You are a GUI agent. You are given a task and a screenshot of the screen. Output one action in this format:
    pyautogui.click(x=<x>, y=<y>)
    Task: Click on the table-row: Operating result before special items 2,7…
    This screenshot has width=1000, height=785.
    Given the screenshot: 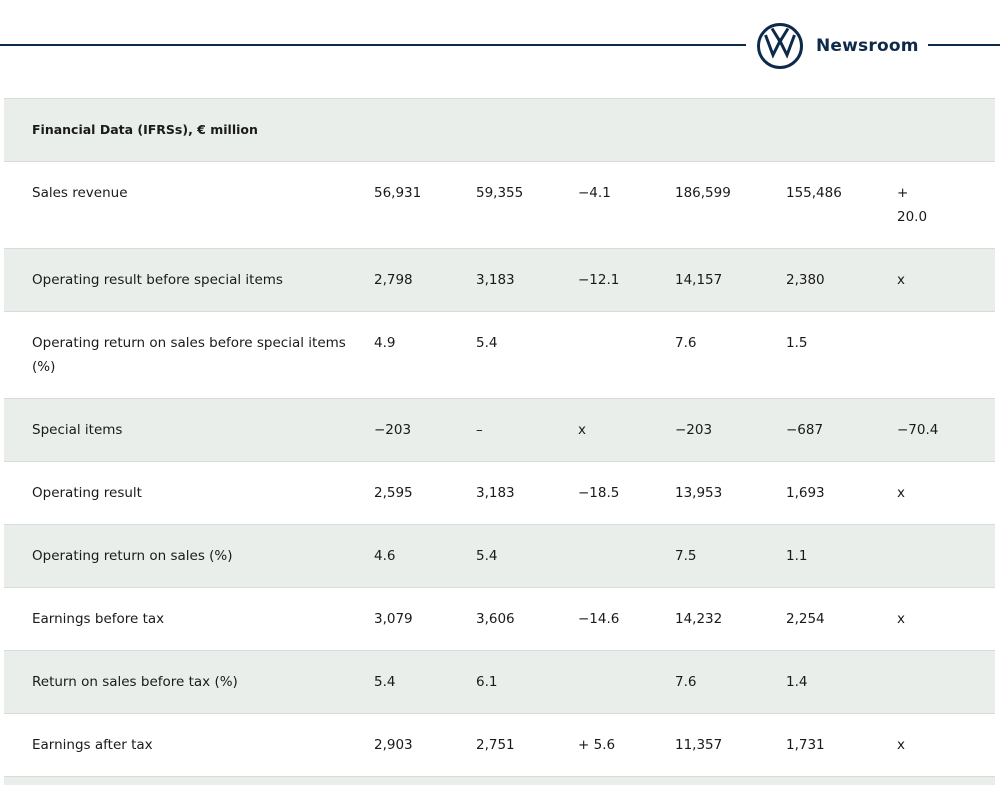 What is the action you would take?
    pyautogui.click(x=500, y=280)
    